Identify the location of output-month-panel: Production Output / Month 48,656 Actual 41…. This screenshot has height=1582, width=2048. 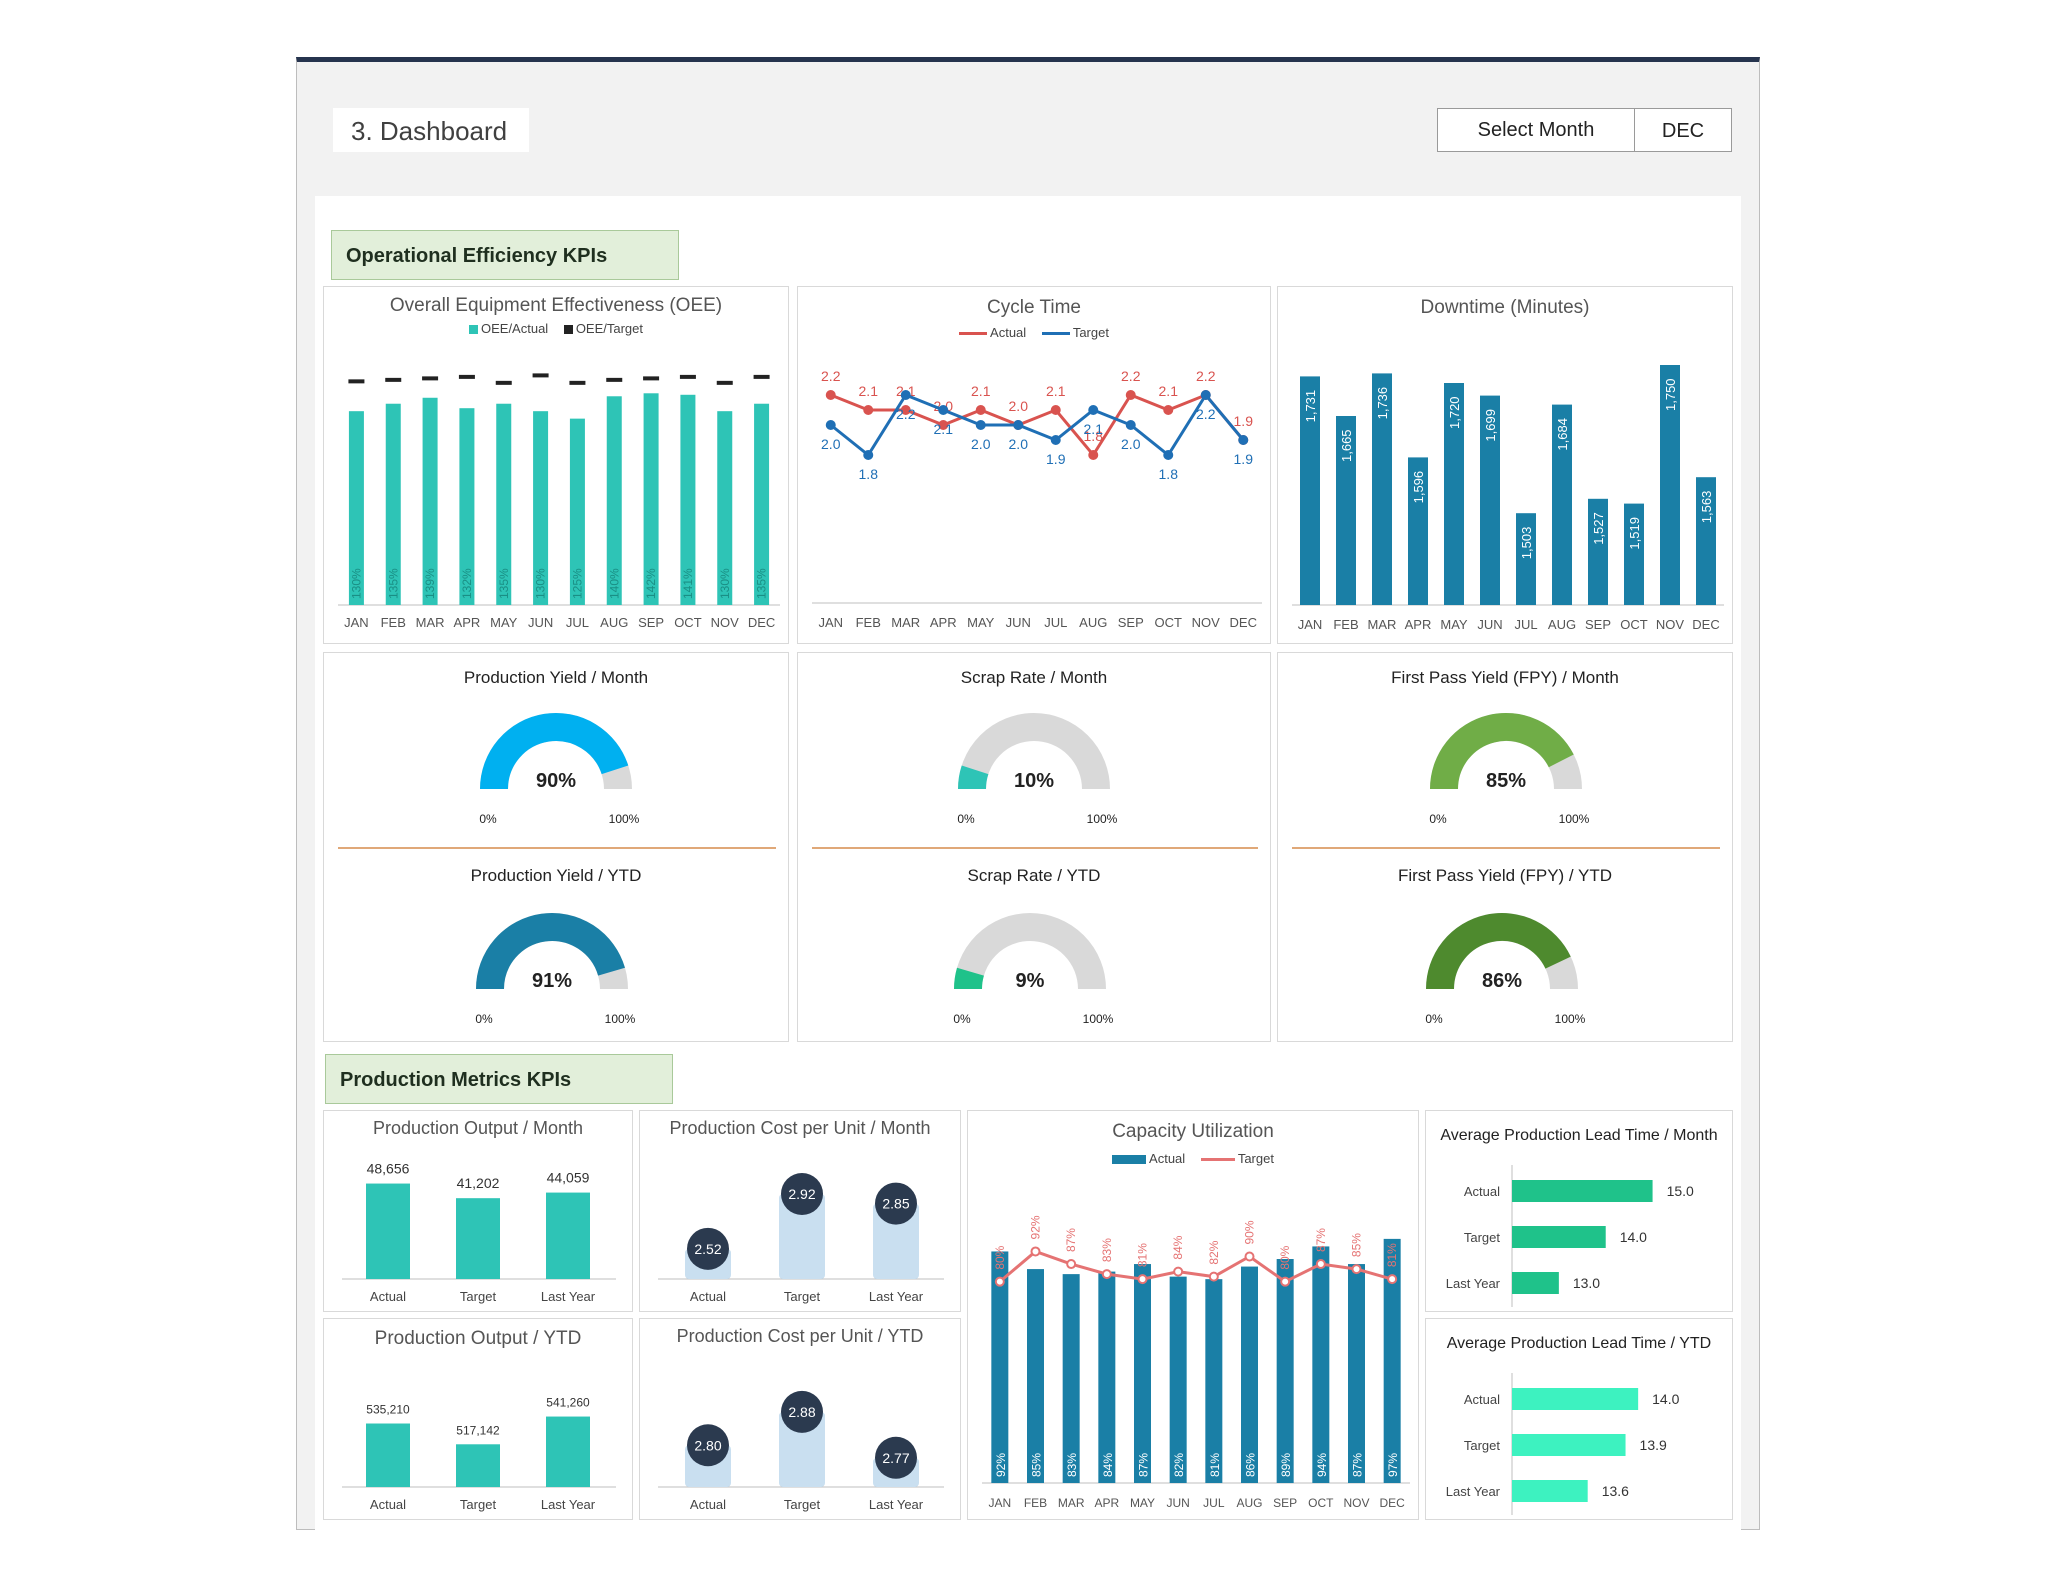
(478, 1211).